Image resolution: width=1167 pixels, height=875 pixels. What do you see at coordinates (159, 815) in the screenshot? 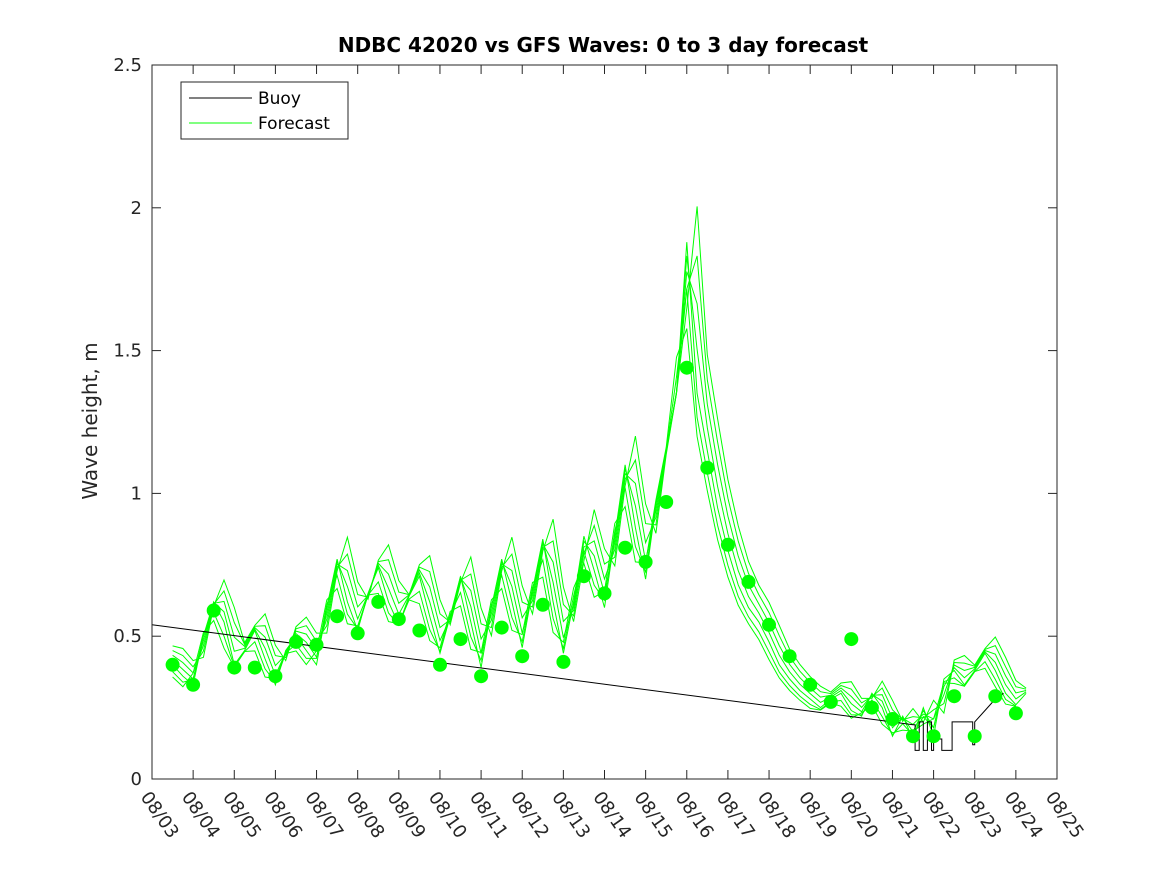
I see `x-tick-label: 08/03` at bounding box center [159, 815].